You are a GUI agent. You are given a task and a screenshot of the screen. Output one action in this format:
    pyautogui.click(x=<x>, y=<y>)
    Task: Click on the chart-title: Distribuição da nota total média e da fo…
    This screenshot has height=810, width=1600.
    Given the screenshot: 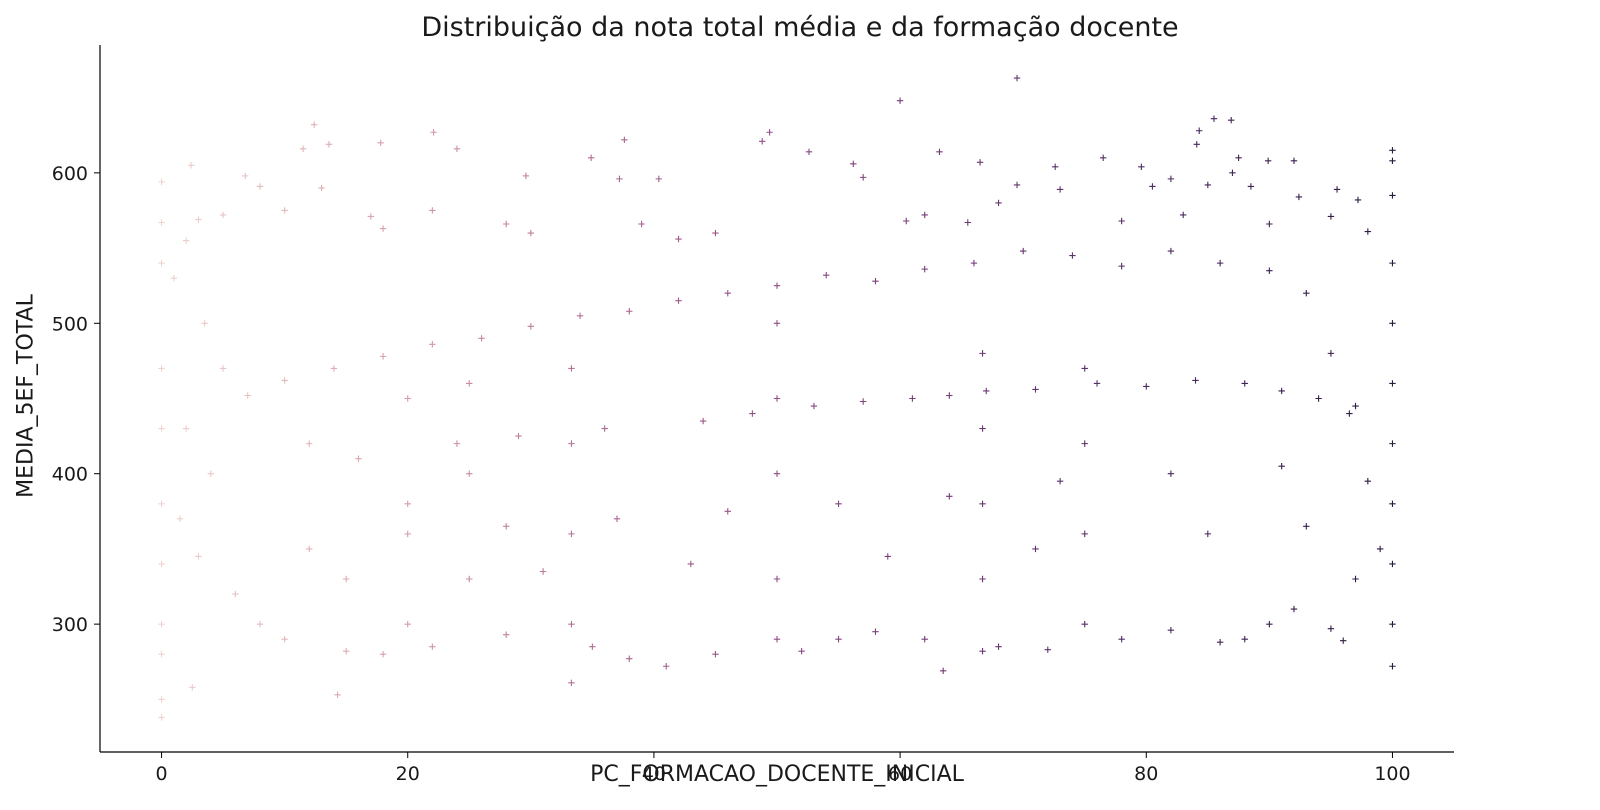 What is the action you would take?
    pyautogui.click(x=800, y=27)
    